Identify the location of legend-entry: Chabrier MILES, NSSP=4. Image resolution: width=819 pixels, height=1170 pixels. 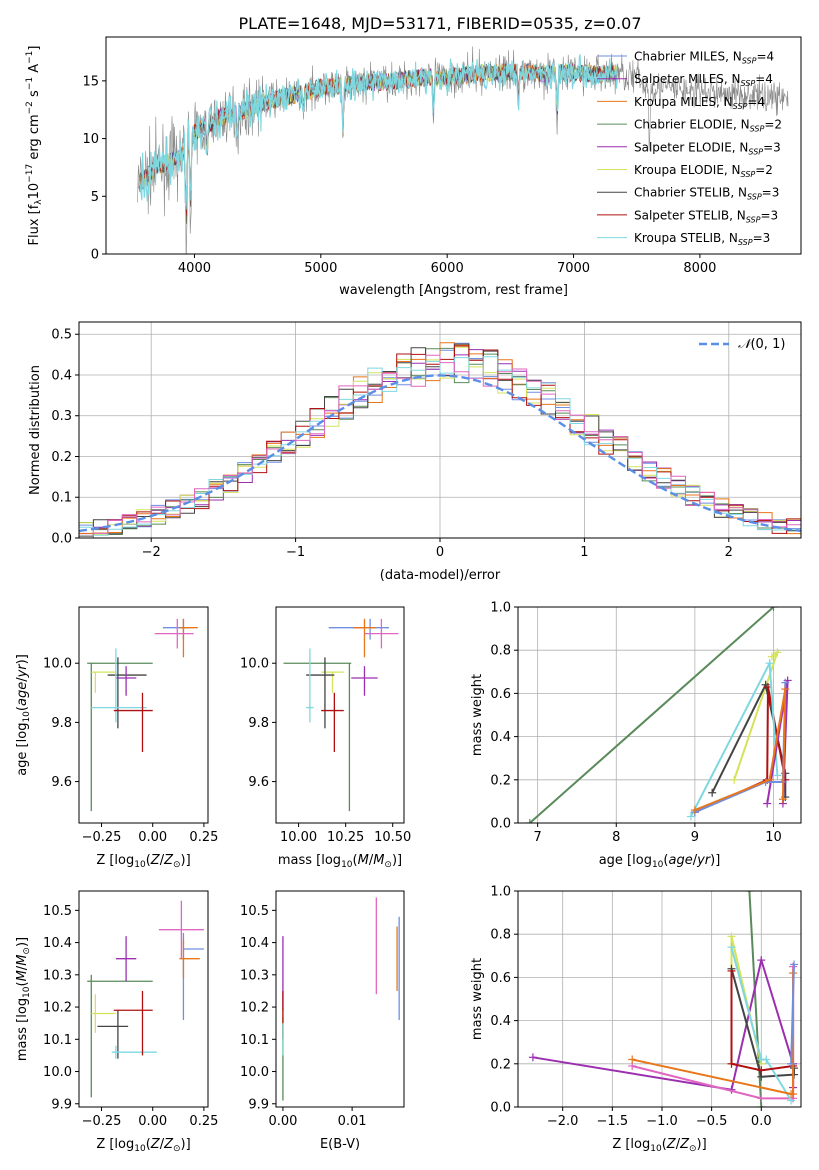
(704, 58).